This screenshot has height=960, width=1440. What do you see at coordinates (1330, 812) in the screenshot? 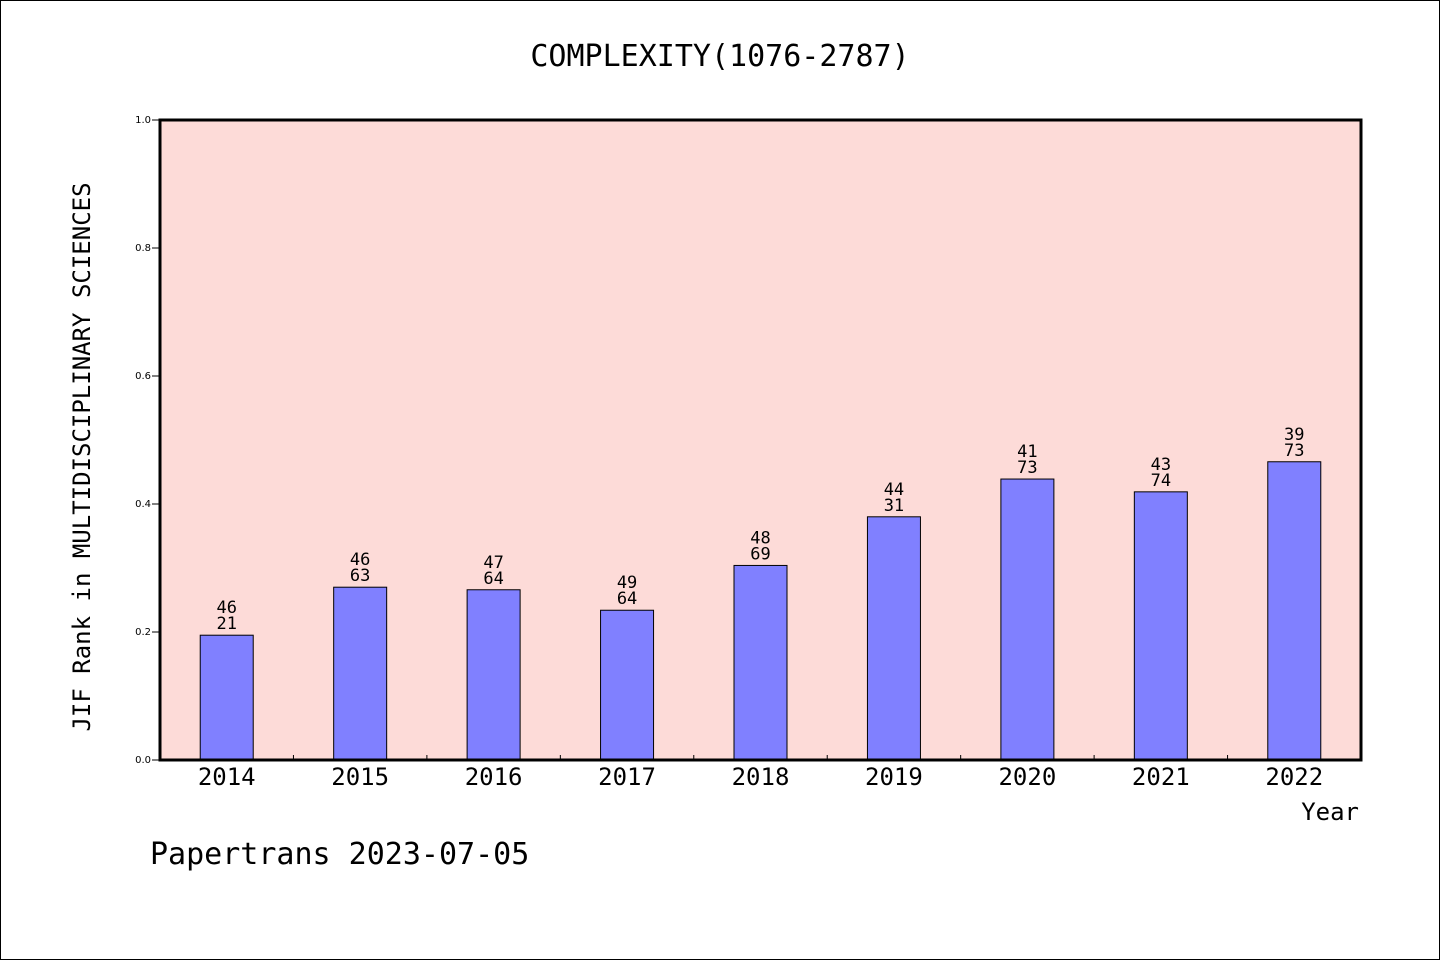
I see `x-axis-label: Year` at bounding box center [1330, 812].